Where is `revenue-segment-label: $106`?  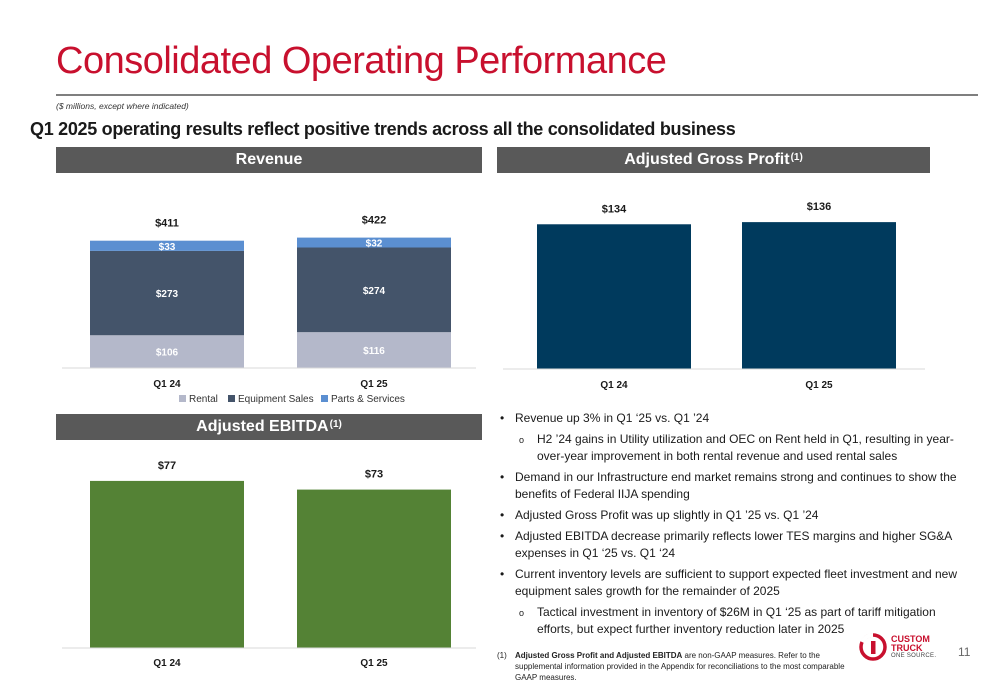
revenue-segment-label: $106 is located at coordinates (167, 353).